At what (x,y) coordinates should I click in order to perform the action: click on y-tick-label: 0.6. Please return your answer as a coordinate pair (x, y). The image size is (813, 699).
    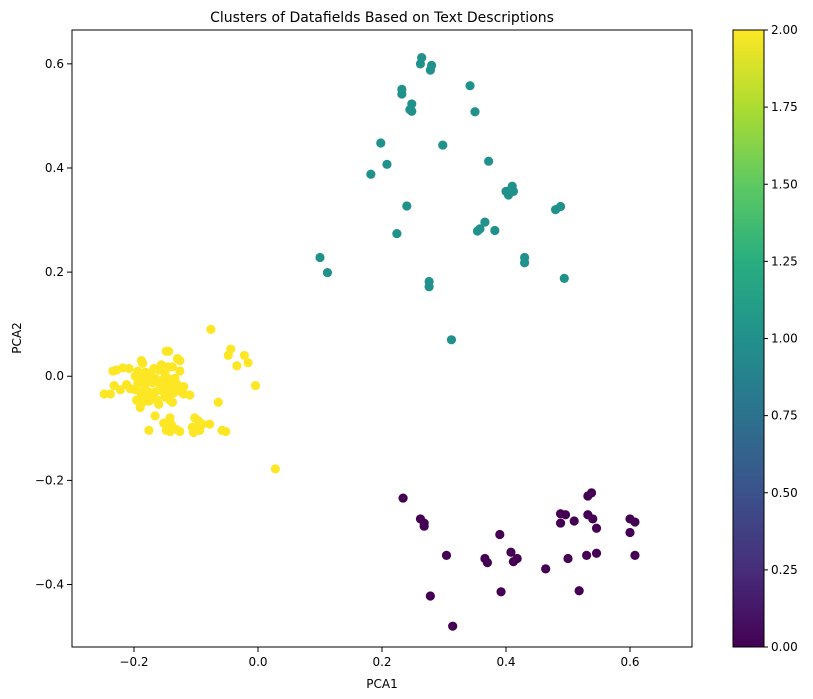
    Looking at the image, I should click on (54, 64).